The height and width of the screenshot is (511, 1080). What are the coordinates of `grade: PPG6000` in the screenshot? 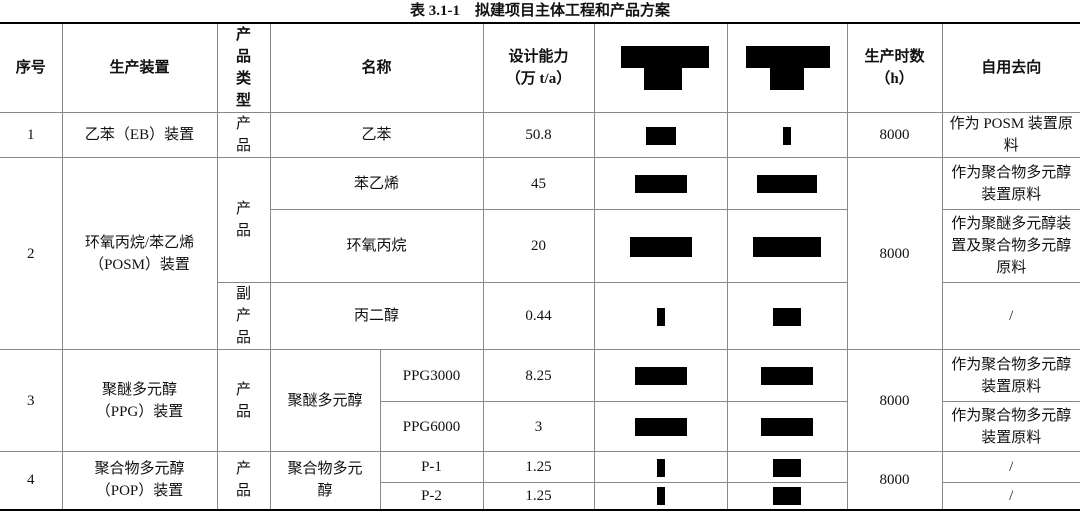 It's located at (432, 426).